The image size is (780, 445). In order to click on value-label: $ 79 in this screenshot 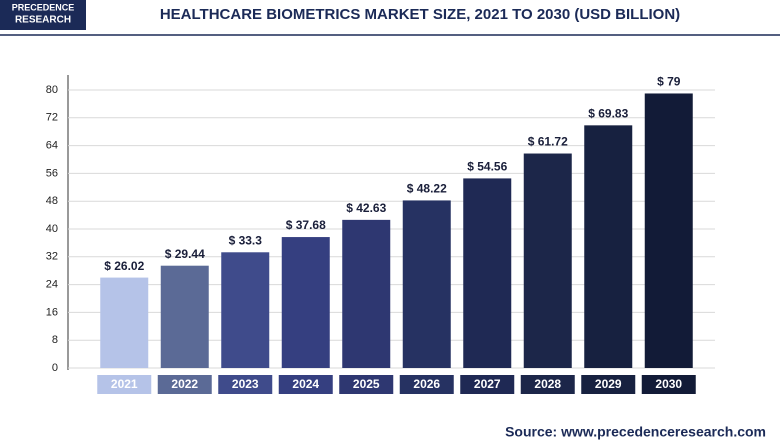, I will do `click(669, 82)`.